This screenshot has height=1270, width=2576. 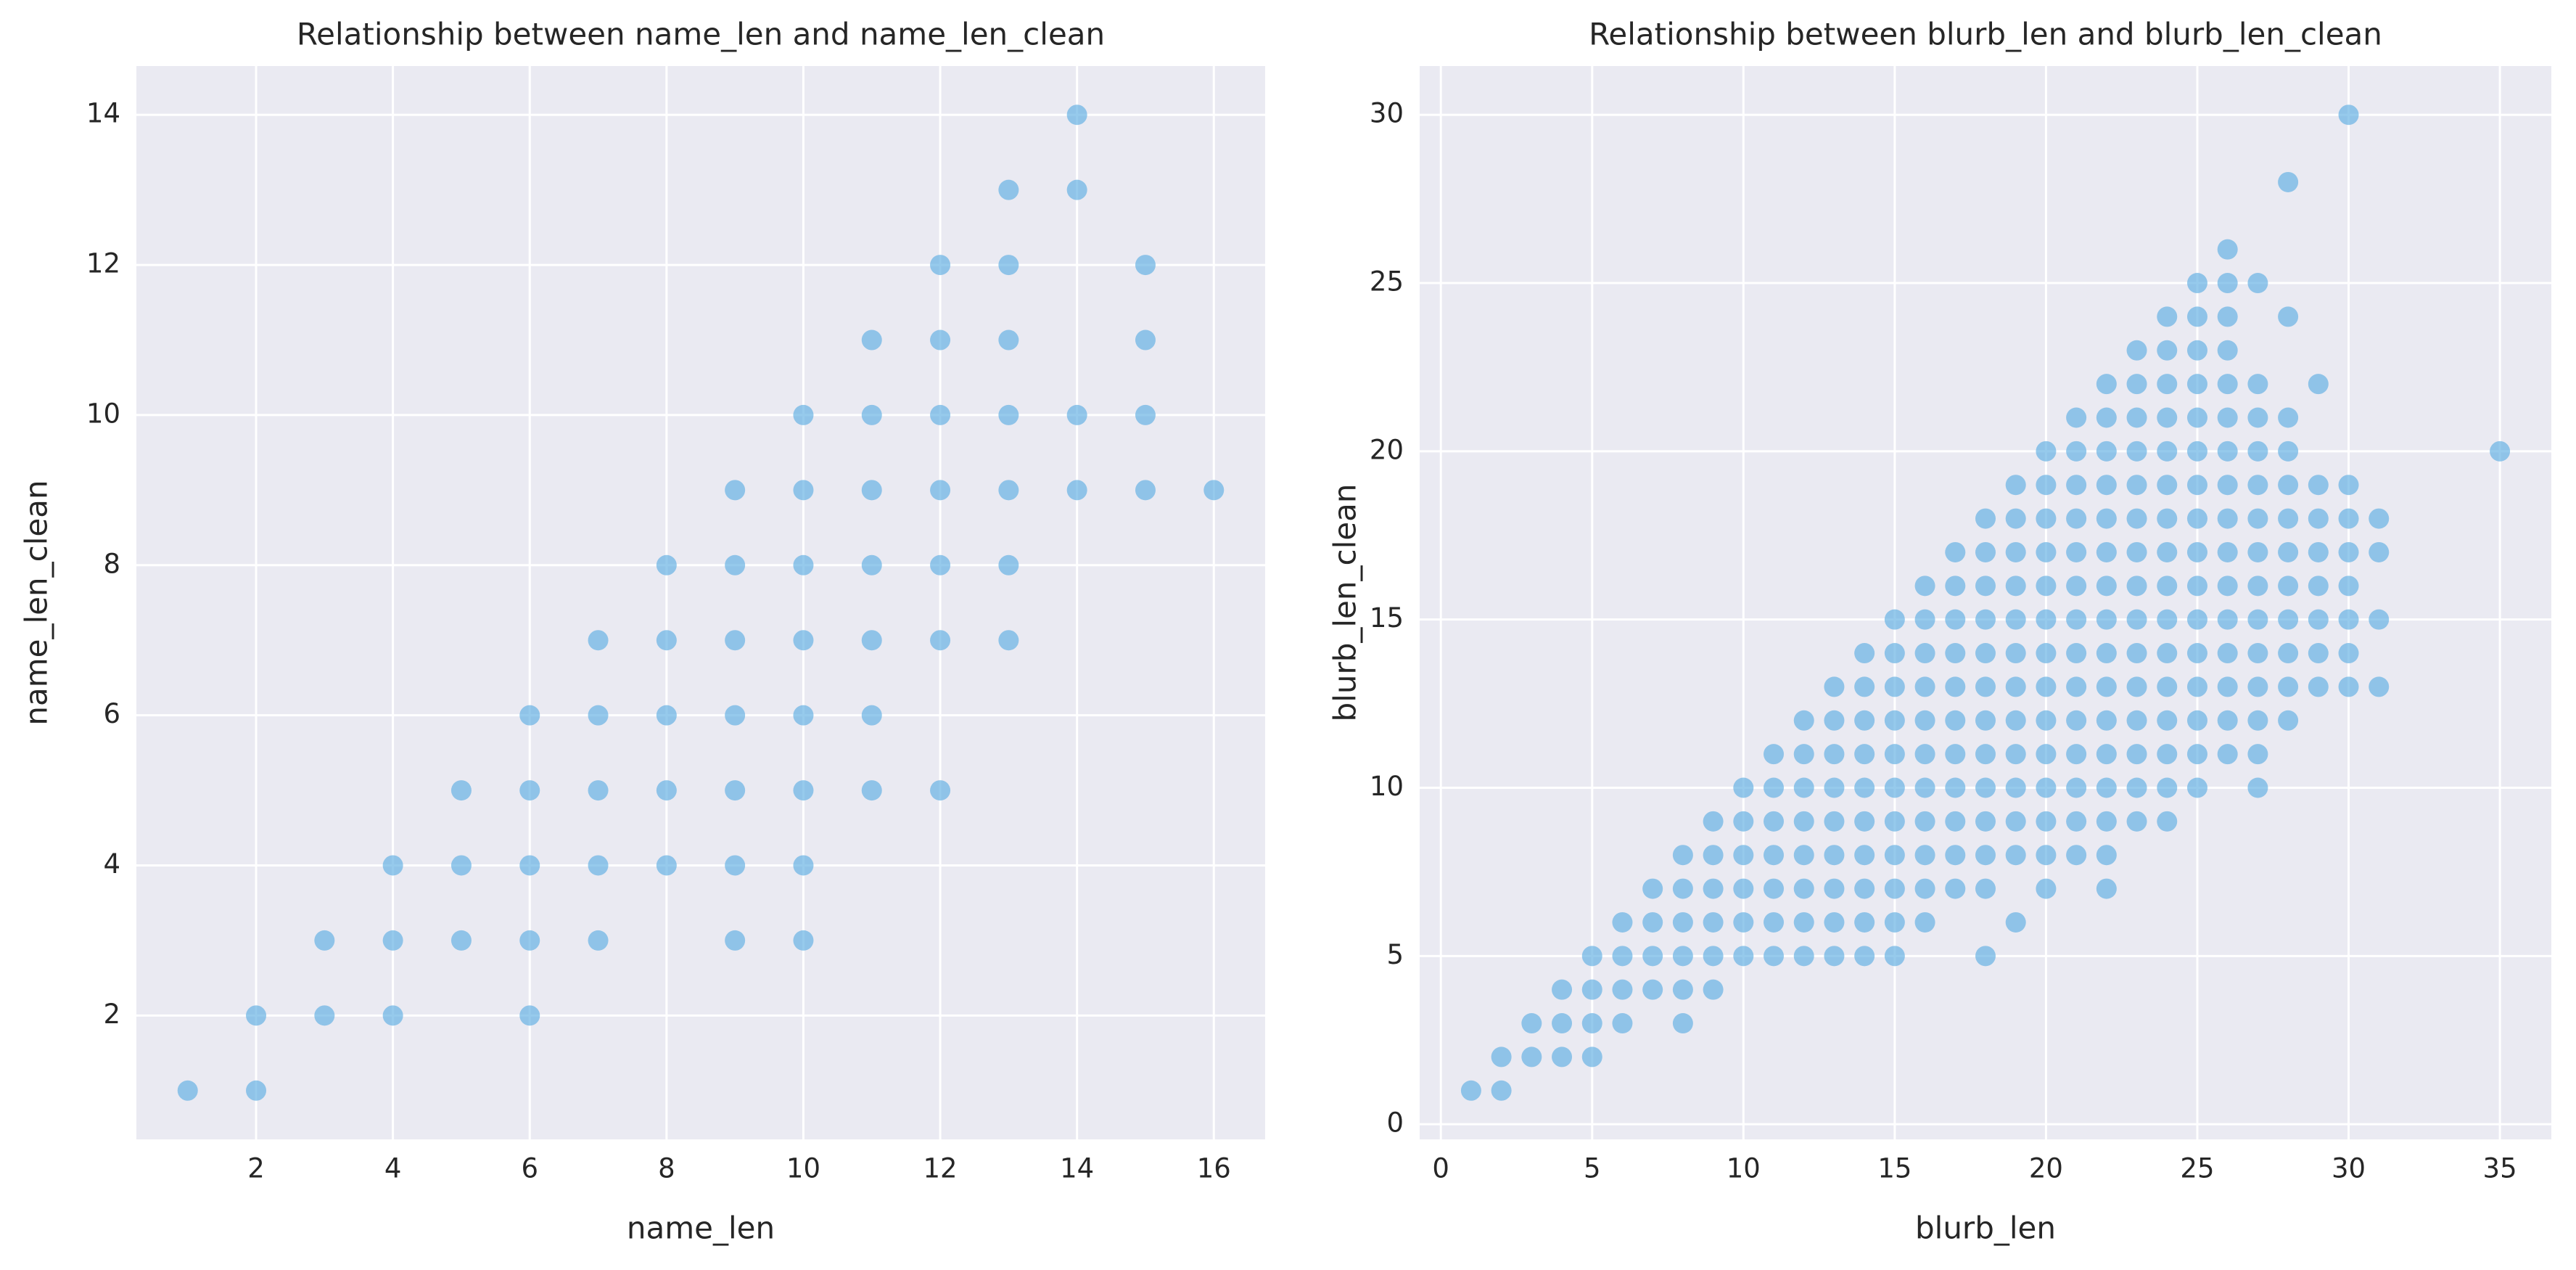 I want to click on x-tick-label: 15, so click(x=1894, y=1169).